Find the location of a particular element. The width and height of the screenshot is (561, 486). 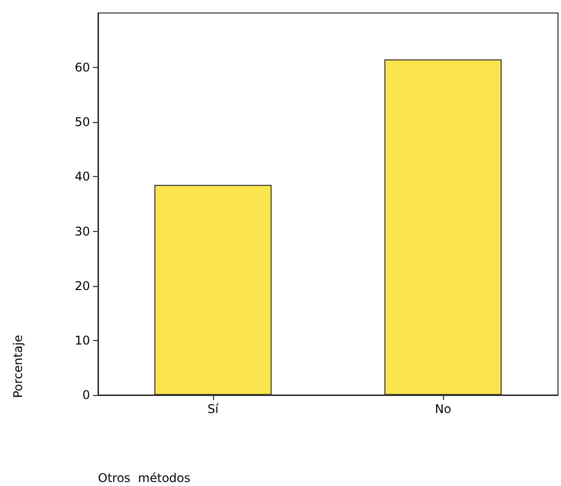

y-axis-title: Porcentaje is located at coordinates (18, 366).